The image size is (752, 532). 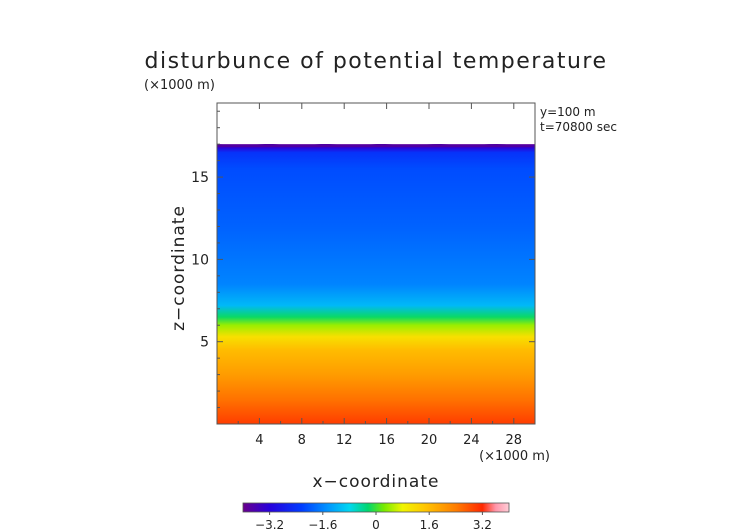 I want to click on colorbar-tick-label: −3.2, so click(x=269, y=525).